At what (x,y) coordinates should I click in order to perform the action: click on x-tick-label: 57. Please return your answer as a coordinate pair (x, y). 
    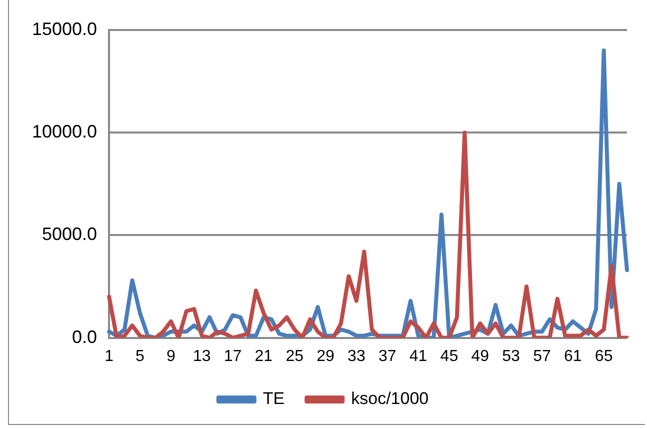
    Looking at the image, I should click on (542, 356).